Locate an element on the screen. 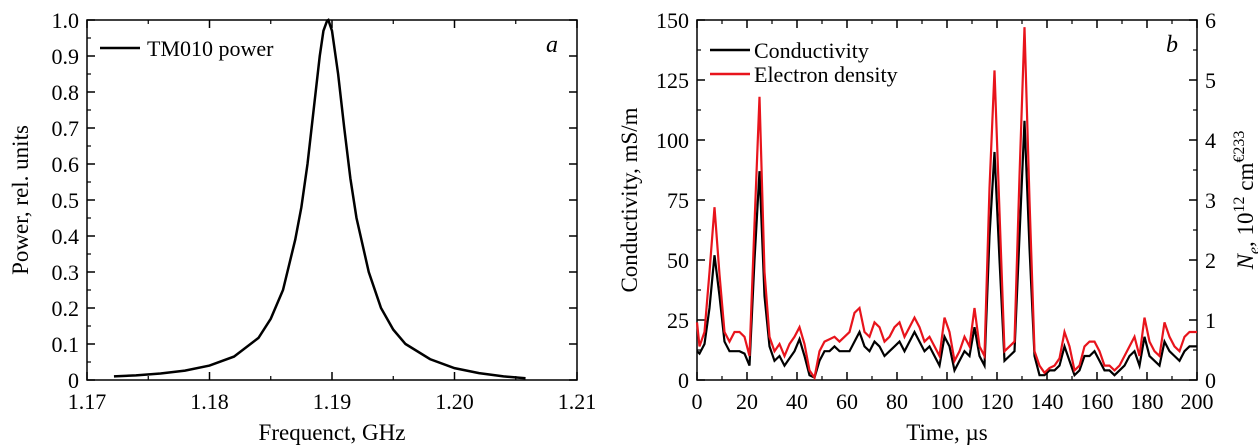 The image size is (1258, 445). legend-electron-density-label: Electron density is located at coordinates (826, 74).